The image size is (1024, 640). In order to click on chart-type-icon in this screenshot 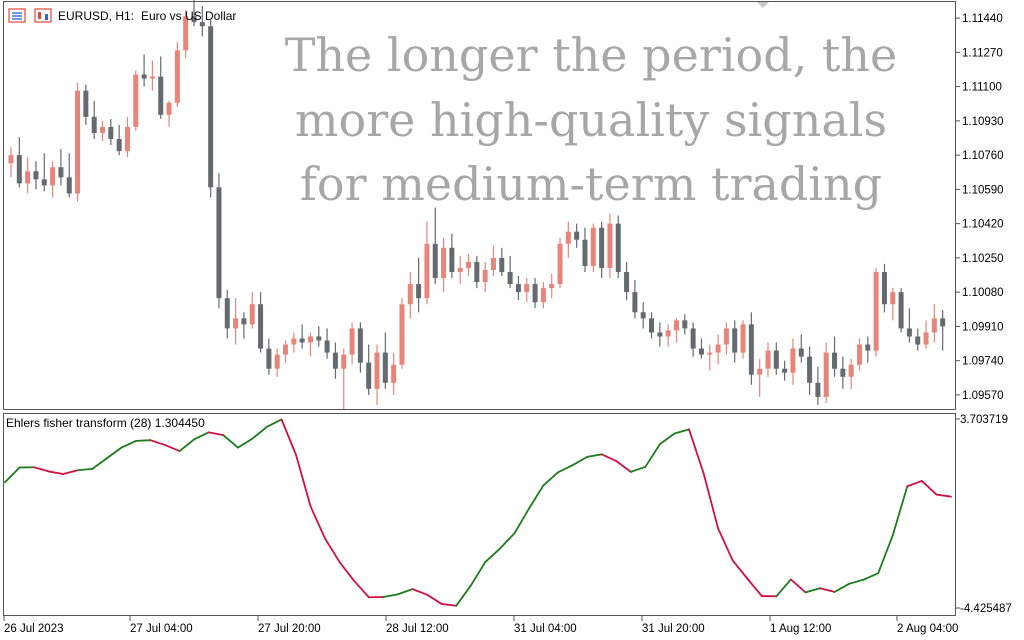, I will do `click(43, 15)`.